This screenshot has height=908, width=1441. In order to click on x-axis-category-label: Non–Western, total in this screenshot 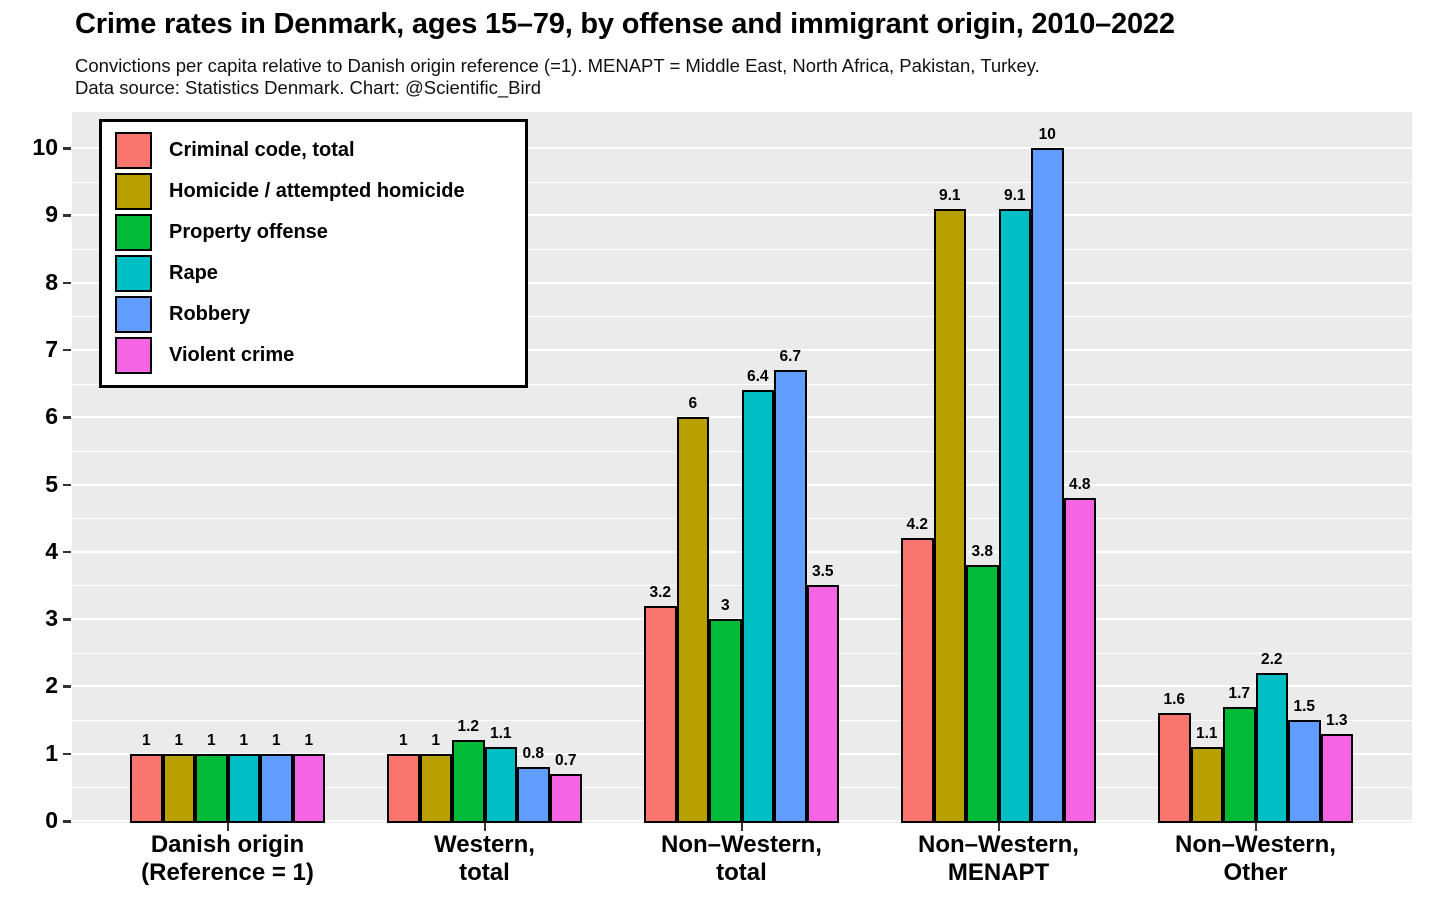, I will do `click(741, 858)`.